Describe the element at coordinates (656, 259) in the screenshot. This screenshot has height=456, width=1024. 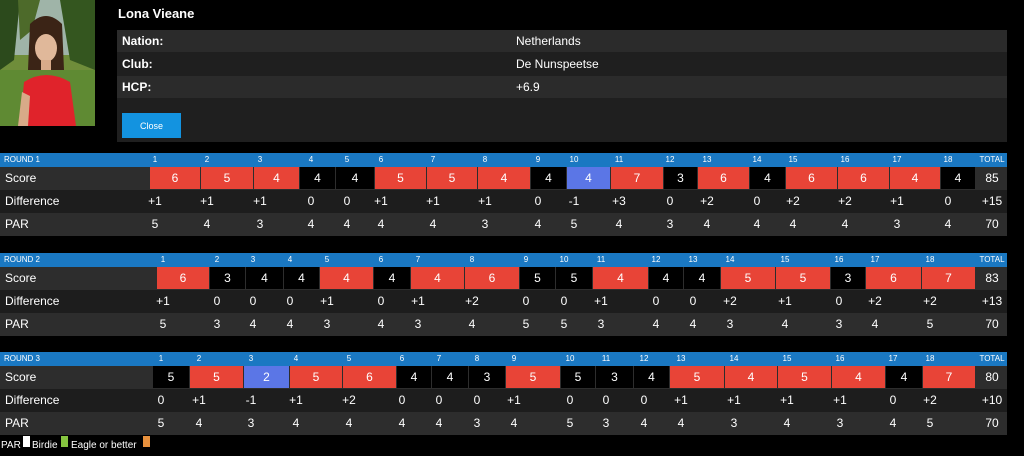
I see `hole-number: 12` at that location.